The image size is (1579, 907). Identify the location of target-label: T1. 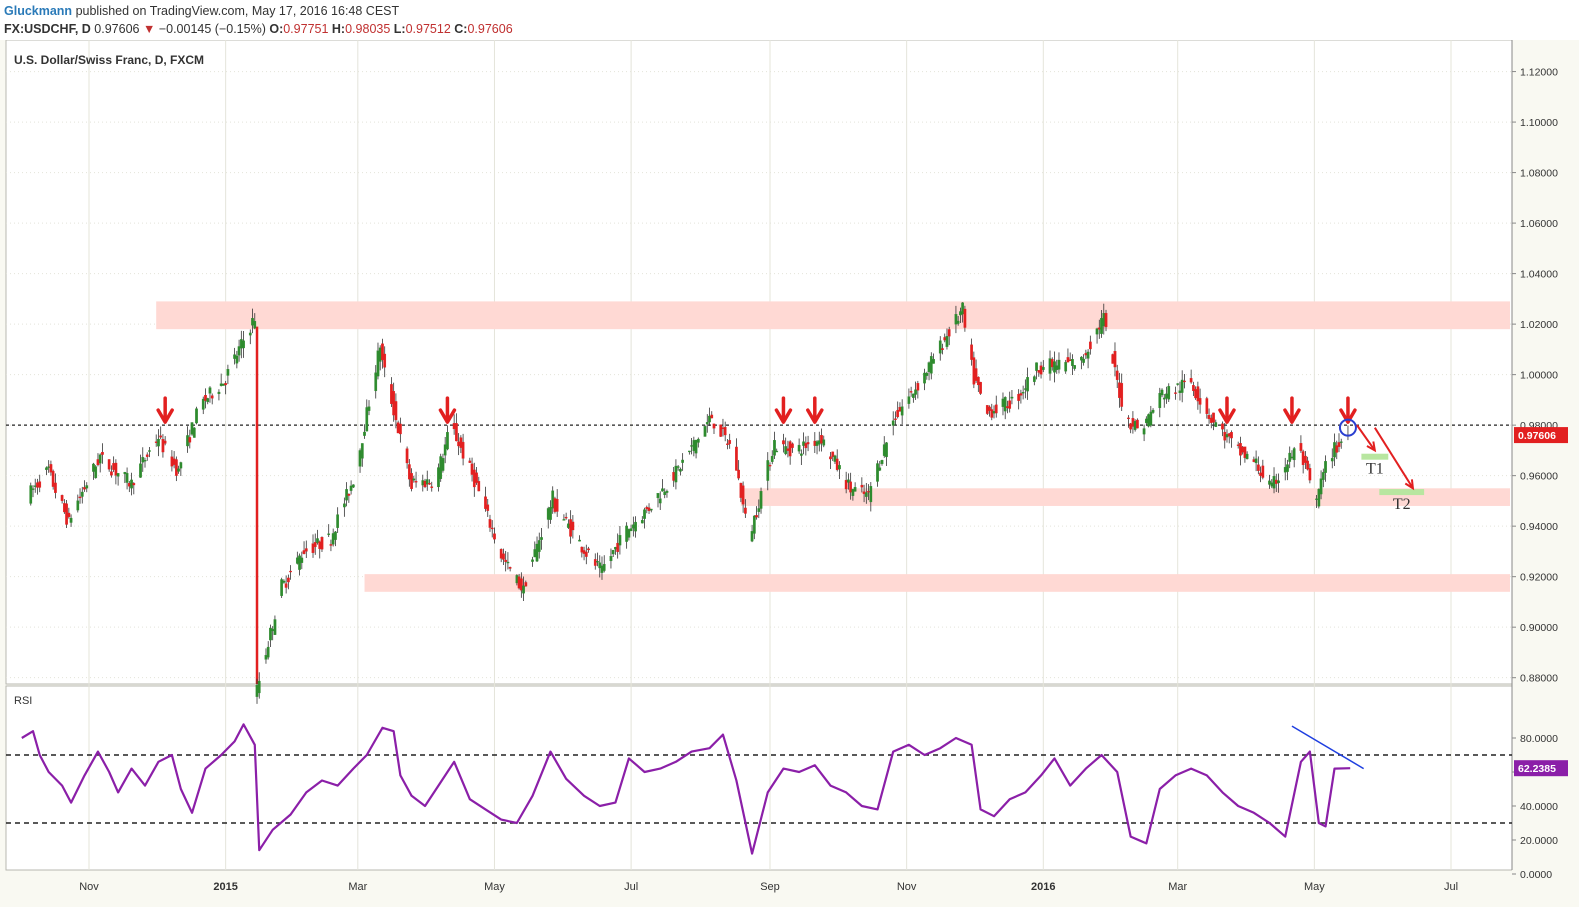
(1375, 469).